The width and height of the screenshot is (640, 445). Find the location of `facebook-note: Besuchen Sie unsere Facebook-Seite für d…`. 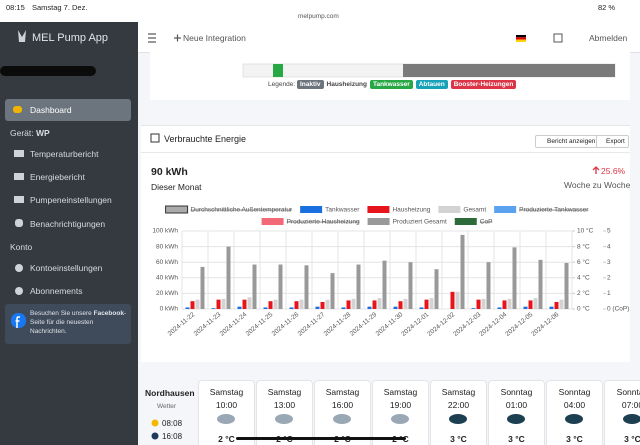

facebook-note: Besuchen Sie unsere Facebook-Seite für d… is located at coordinates (79, 322).